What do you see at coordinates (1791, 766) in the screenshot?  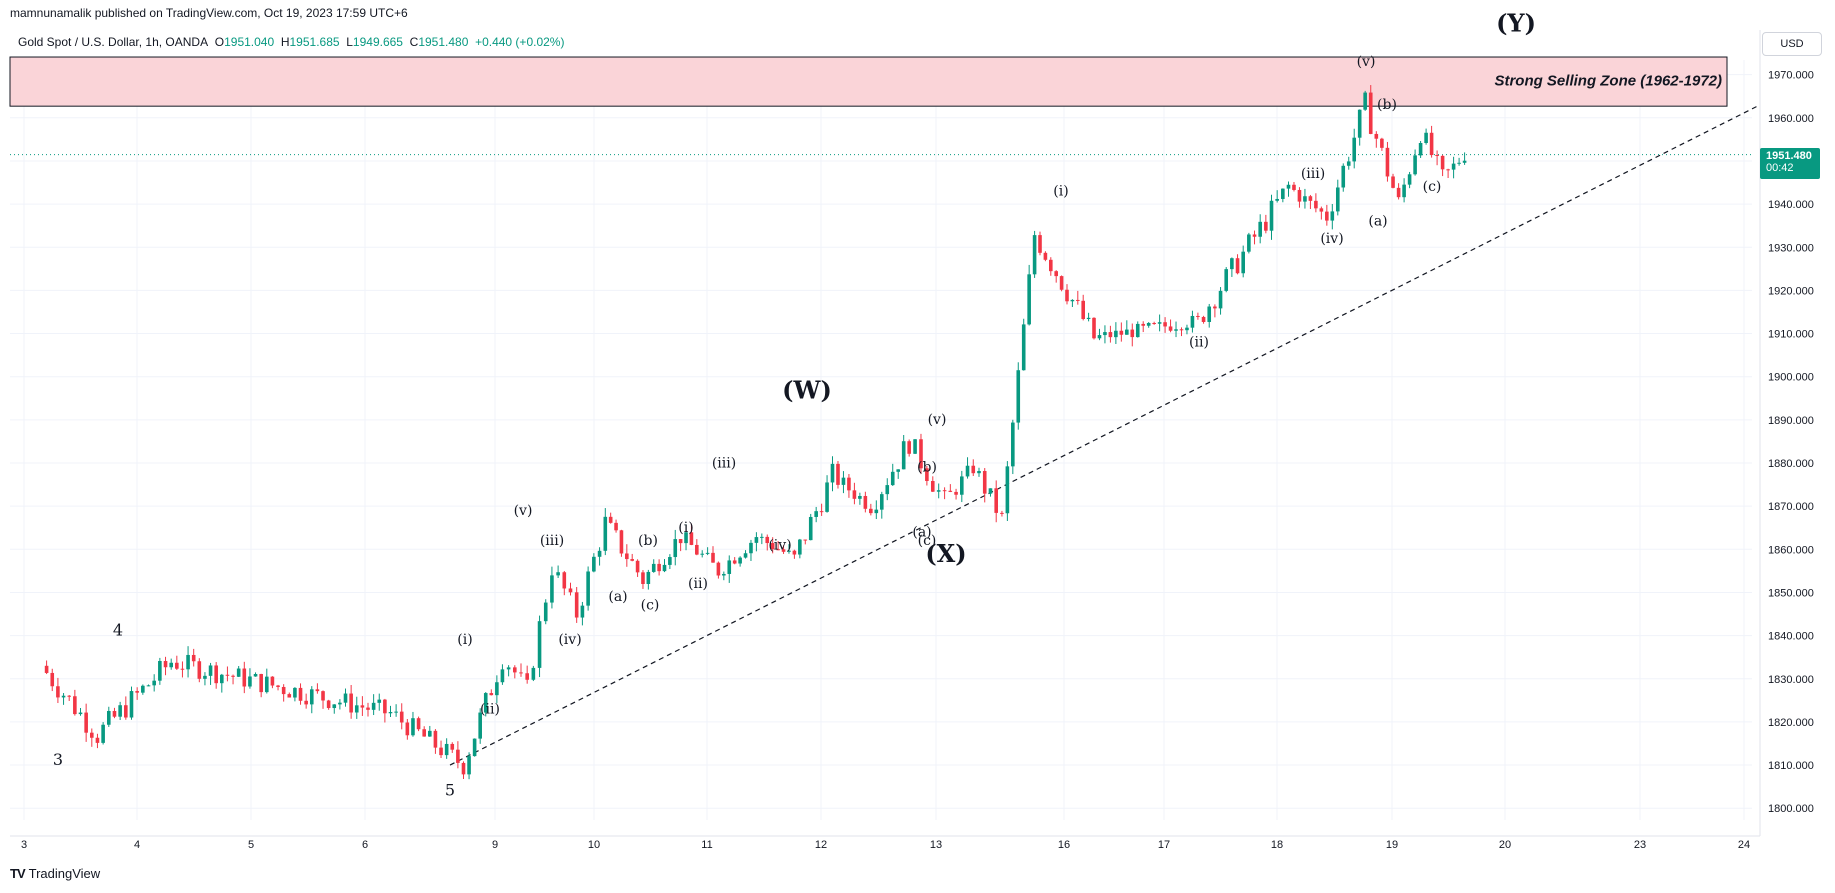 I see `y-tick-label: 1810.000` at bounding box center [1791, 766].